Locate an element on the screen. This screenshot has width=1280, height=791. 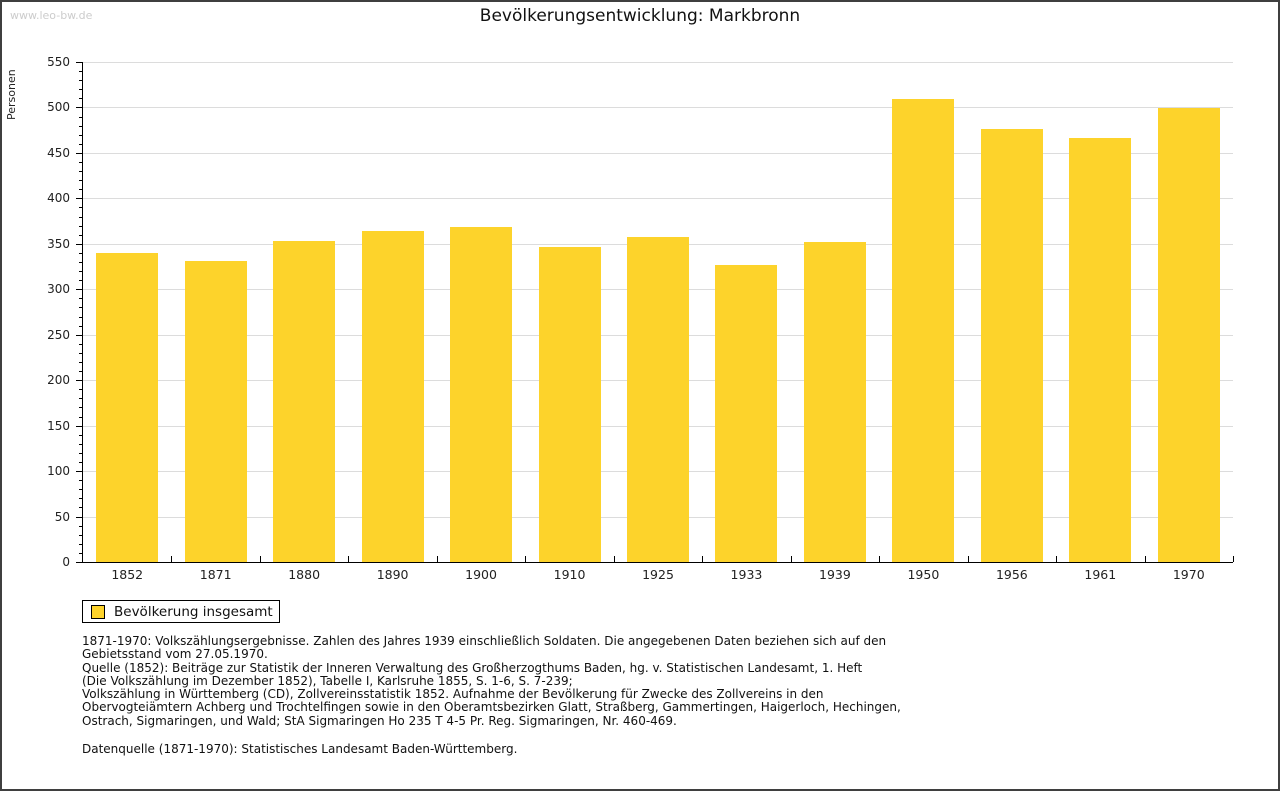
bar-1925 is located at coordinates (658, 399).